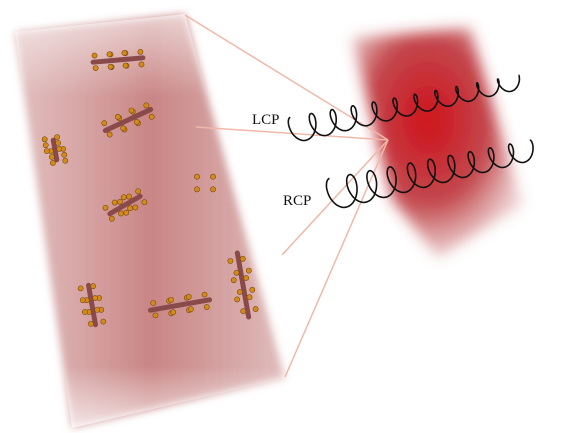 This screenshot has width=563, height=433. I want to click on rcp-label: RCP, so click(297, 201).